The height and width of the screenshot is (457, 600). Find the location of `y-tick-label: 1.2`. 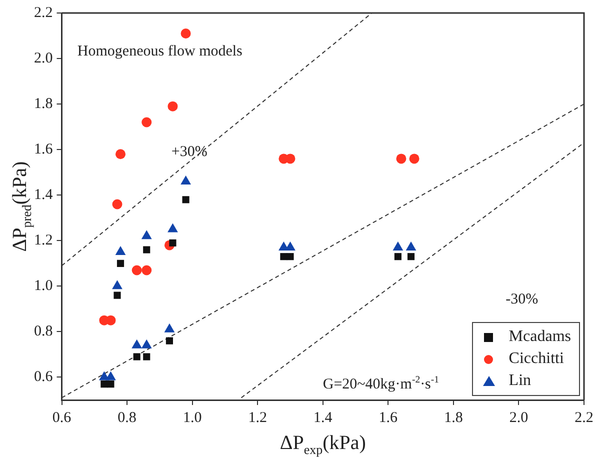

y-tick-label: 1.2 is located at coordinates (43, 240).